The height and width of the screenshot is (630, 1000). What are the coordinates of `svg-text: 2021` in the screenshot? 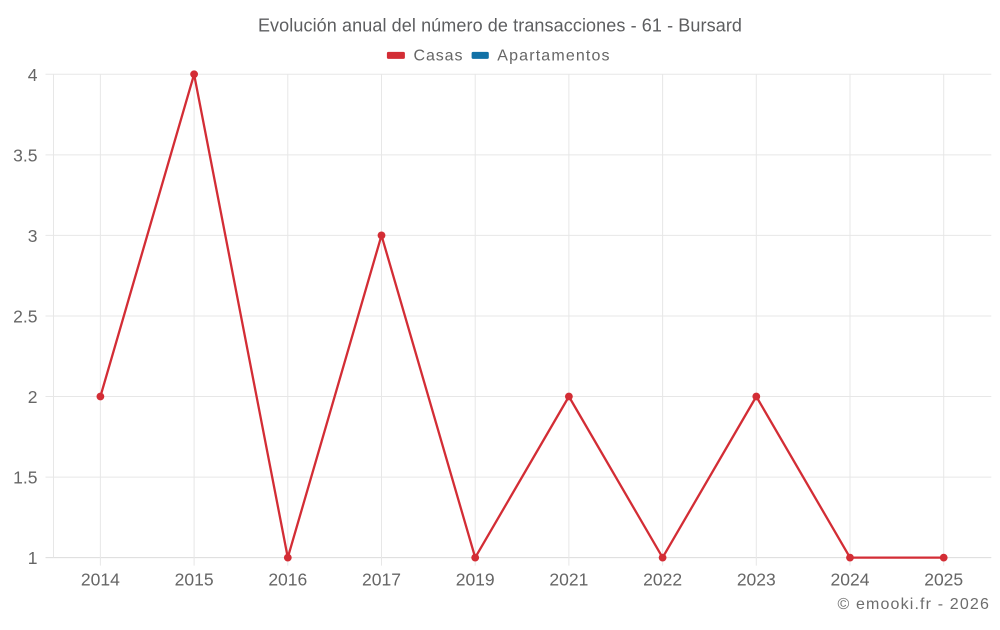 It's located at (568, 580).